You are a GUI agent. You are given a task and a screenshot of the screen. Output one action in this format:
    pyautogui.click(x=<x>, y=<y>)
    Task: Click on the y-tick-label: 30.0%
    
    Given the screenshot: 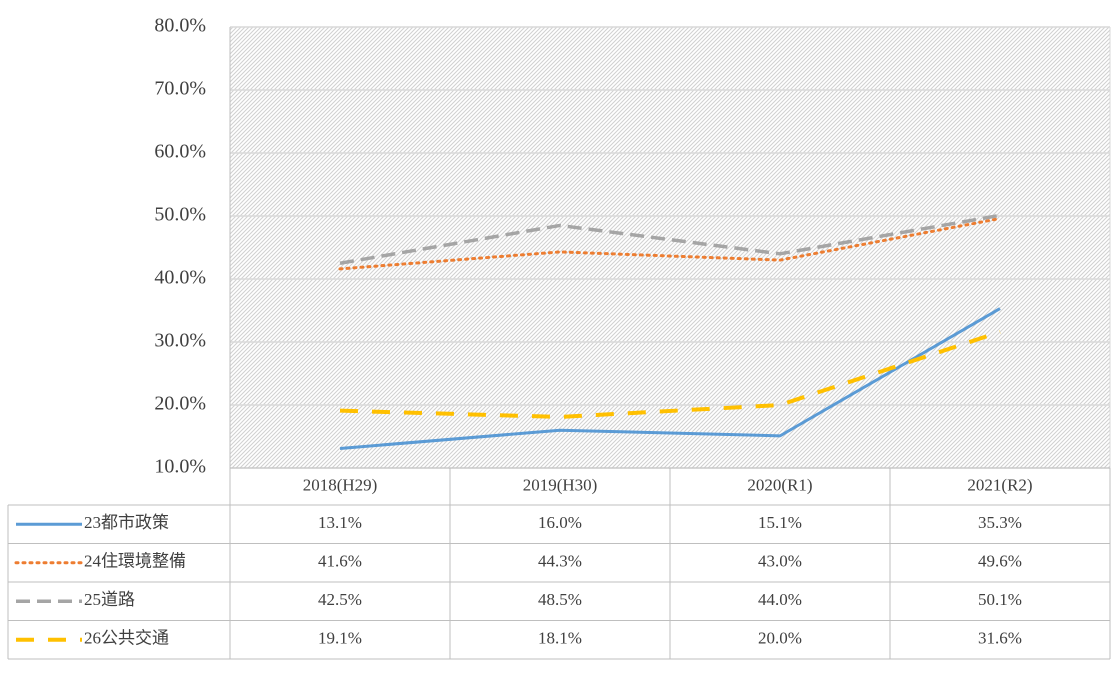 What is the action you would take?
    pyautogui.click(x=180, y=341)
    